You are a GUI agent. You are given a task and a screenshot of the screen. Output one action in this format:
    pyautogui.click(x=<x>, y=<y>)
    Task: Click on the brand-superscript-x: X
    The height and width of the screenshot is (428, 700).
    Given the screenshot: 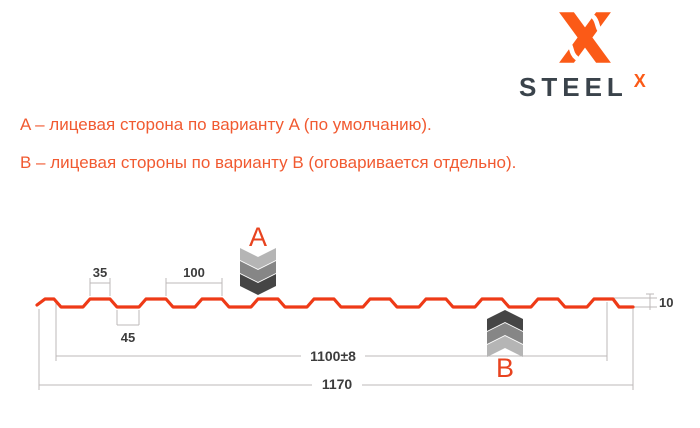 What is the action you would take?
    pyautogui.click(x=639, y=81)
    